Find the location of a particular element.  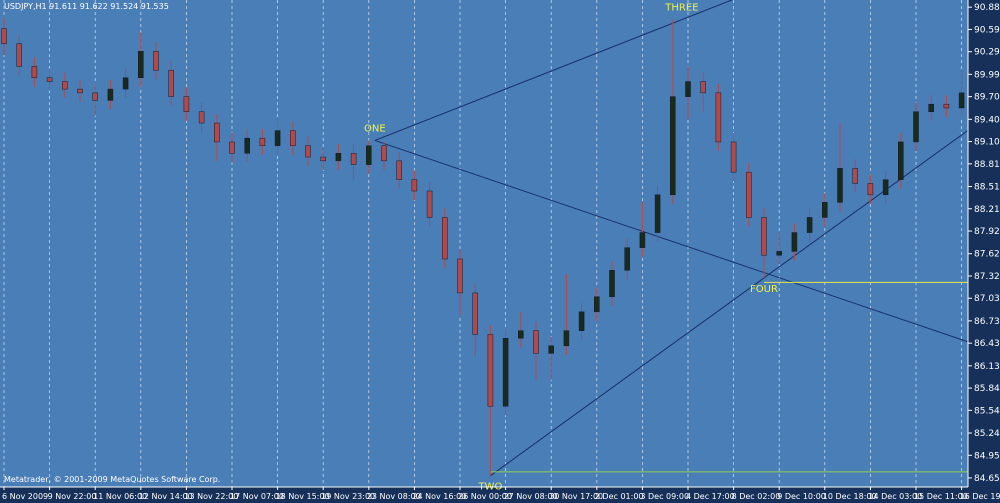

y-tick-label: 84.950 is located at coordinates (987, 456).